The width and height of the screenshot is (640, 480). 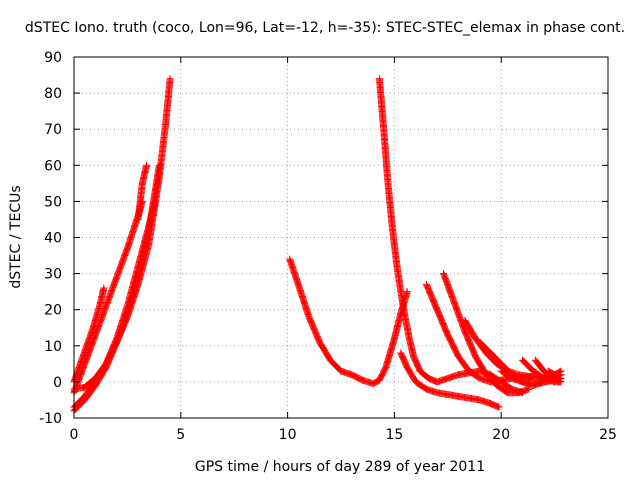 I want to click on x-tick-label: 25, so click(x=608, y=435).